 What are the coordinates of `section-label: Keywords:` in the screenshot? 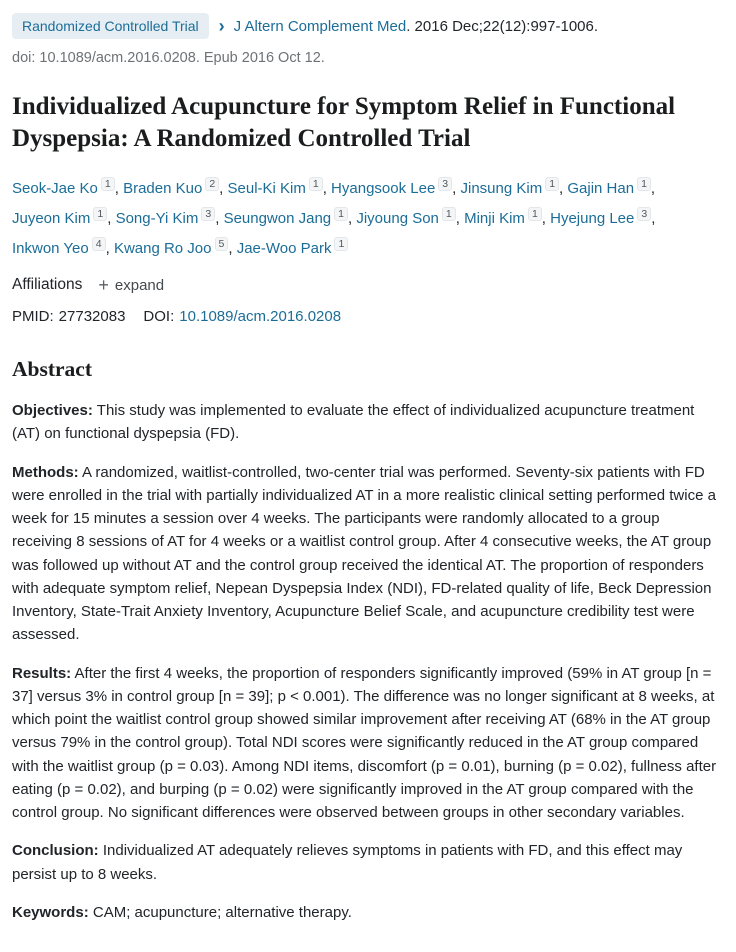 It's located at (50, 912).